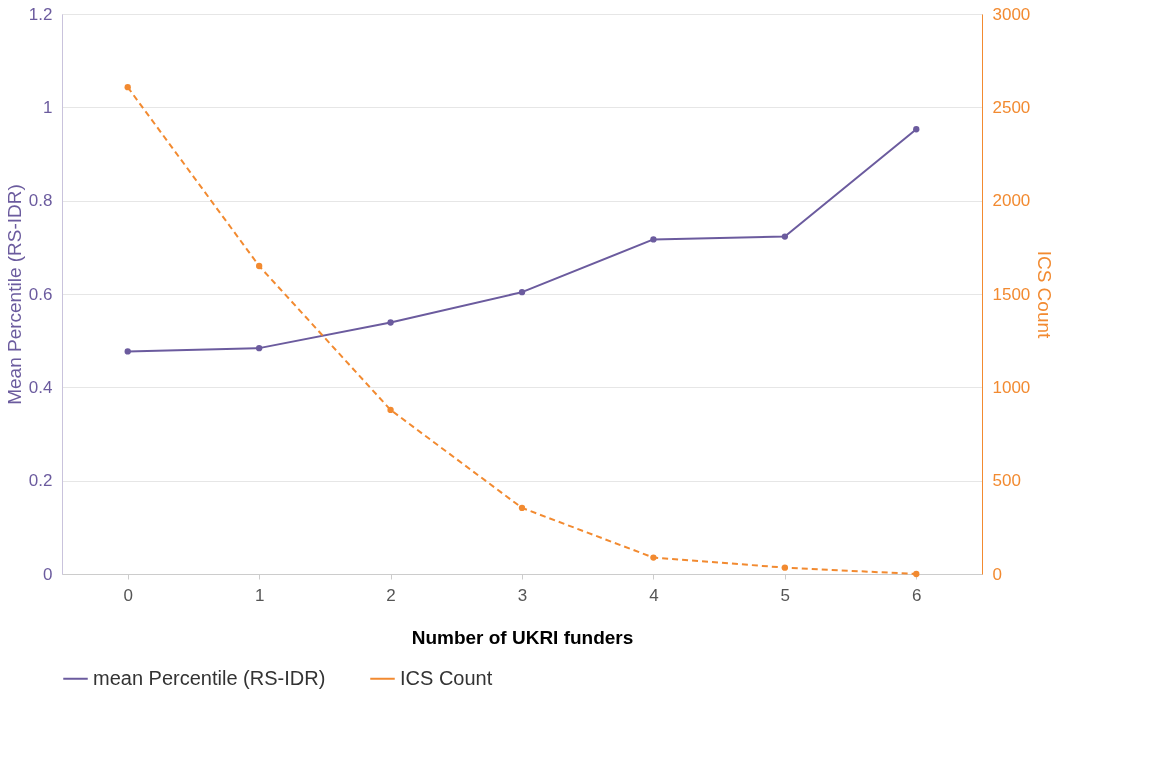  I want to click on y2-tick-label: 2500, so click(1011, 107).